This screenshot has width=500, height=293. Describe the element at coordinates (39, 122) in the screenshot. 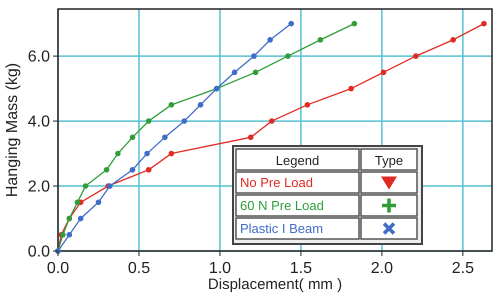

I see `y-tick-label: 4.0` at that location.